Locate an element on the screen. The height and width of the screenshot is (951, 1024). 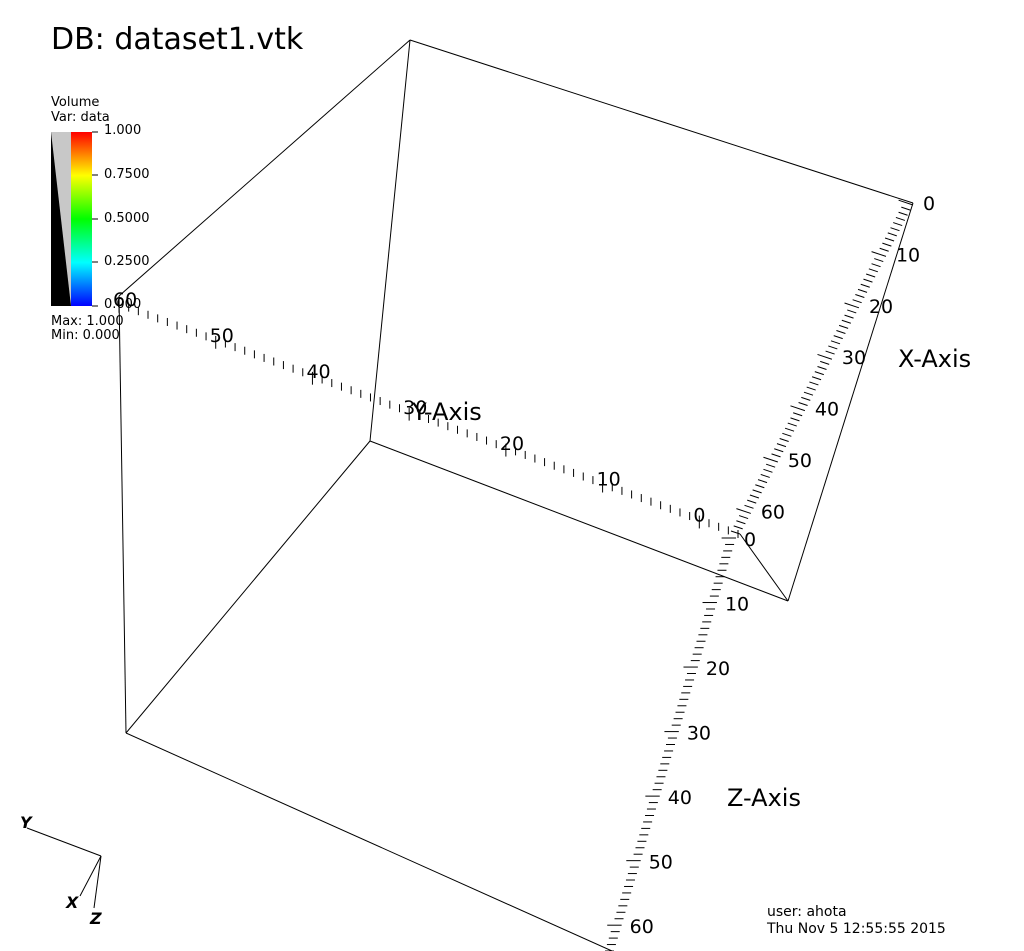
y-axis-tick-label: 10 is located at coordinates (609, 480).